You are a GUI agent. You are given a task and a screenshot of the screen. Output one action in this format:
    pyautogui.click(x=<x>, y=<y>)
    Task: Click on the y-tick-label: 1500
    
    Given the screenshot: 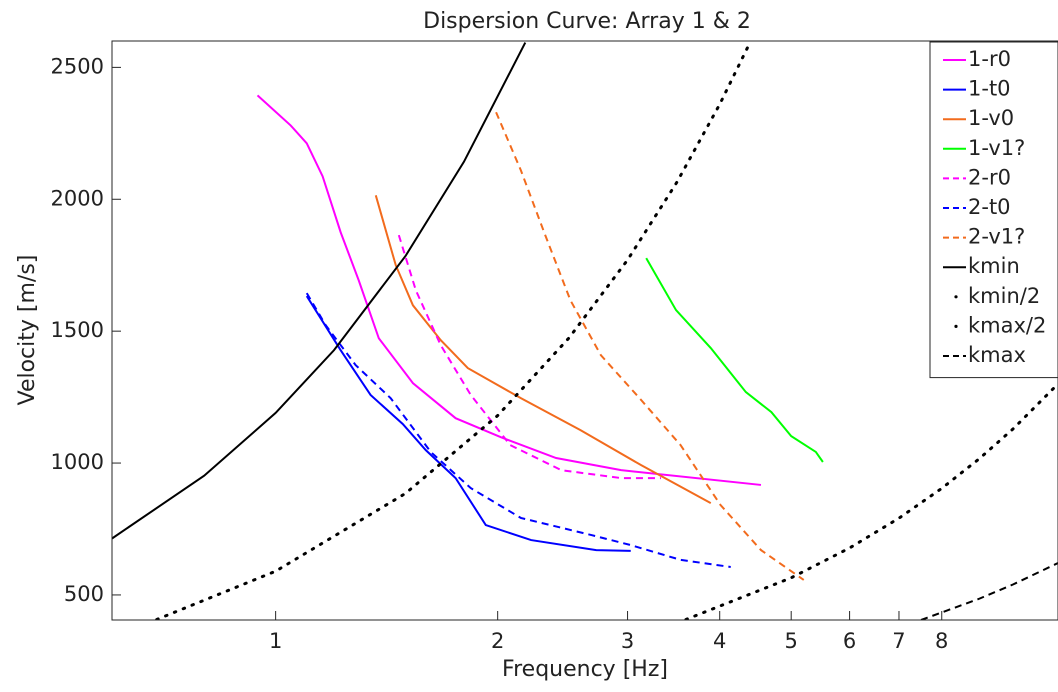 What is the action you would take?
    pyautogui.click(x=77, y=330)
    